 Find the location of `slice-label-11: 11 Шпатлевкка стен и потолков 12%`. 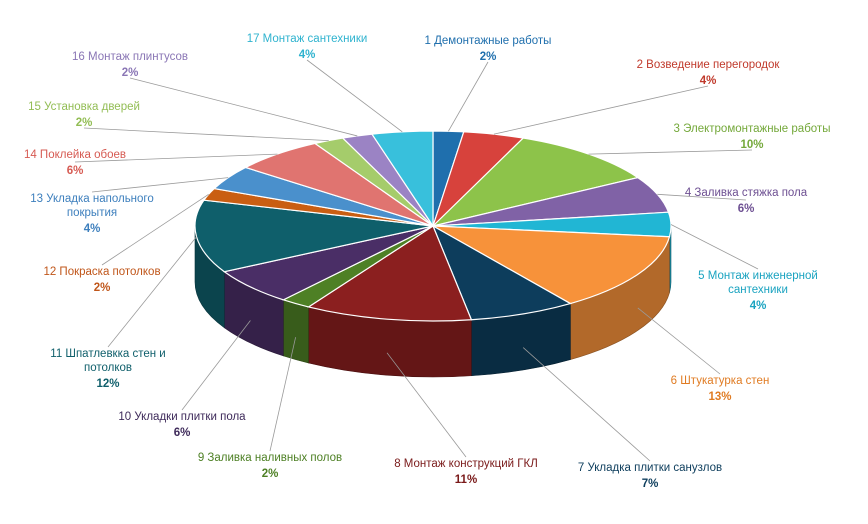

slice-label-11: 11 Шпатлевкка стен и потолков 12% is located at coordinates (107, 369).